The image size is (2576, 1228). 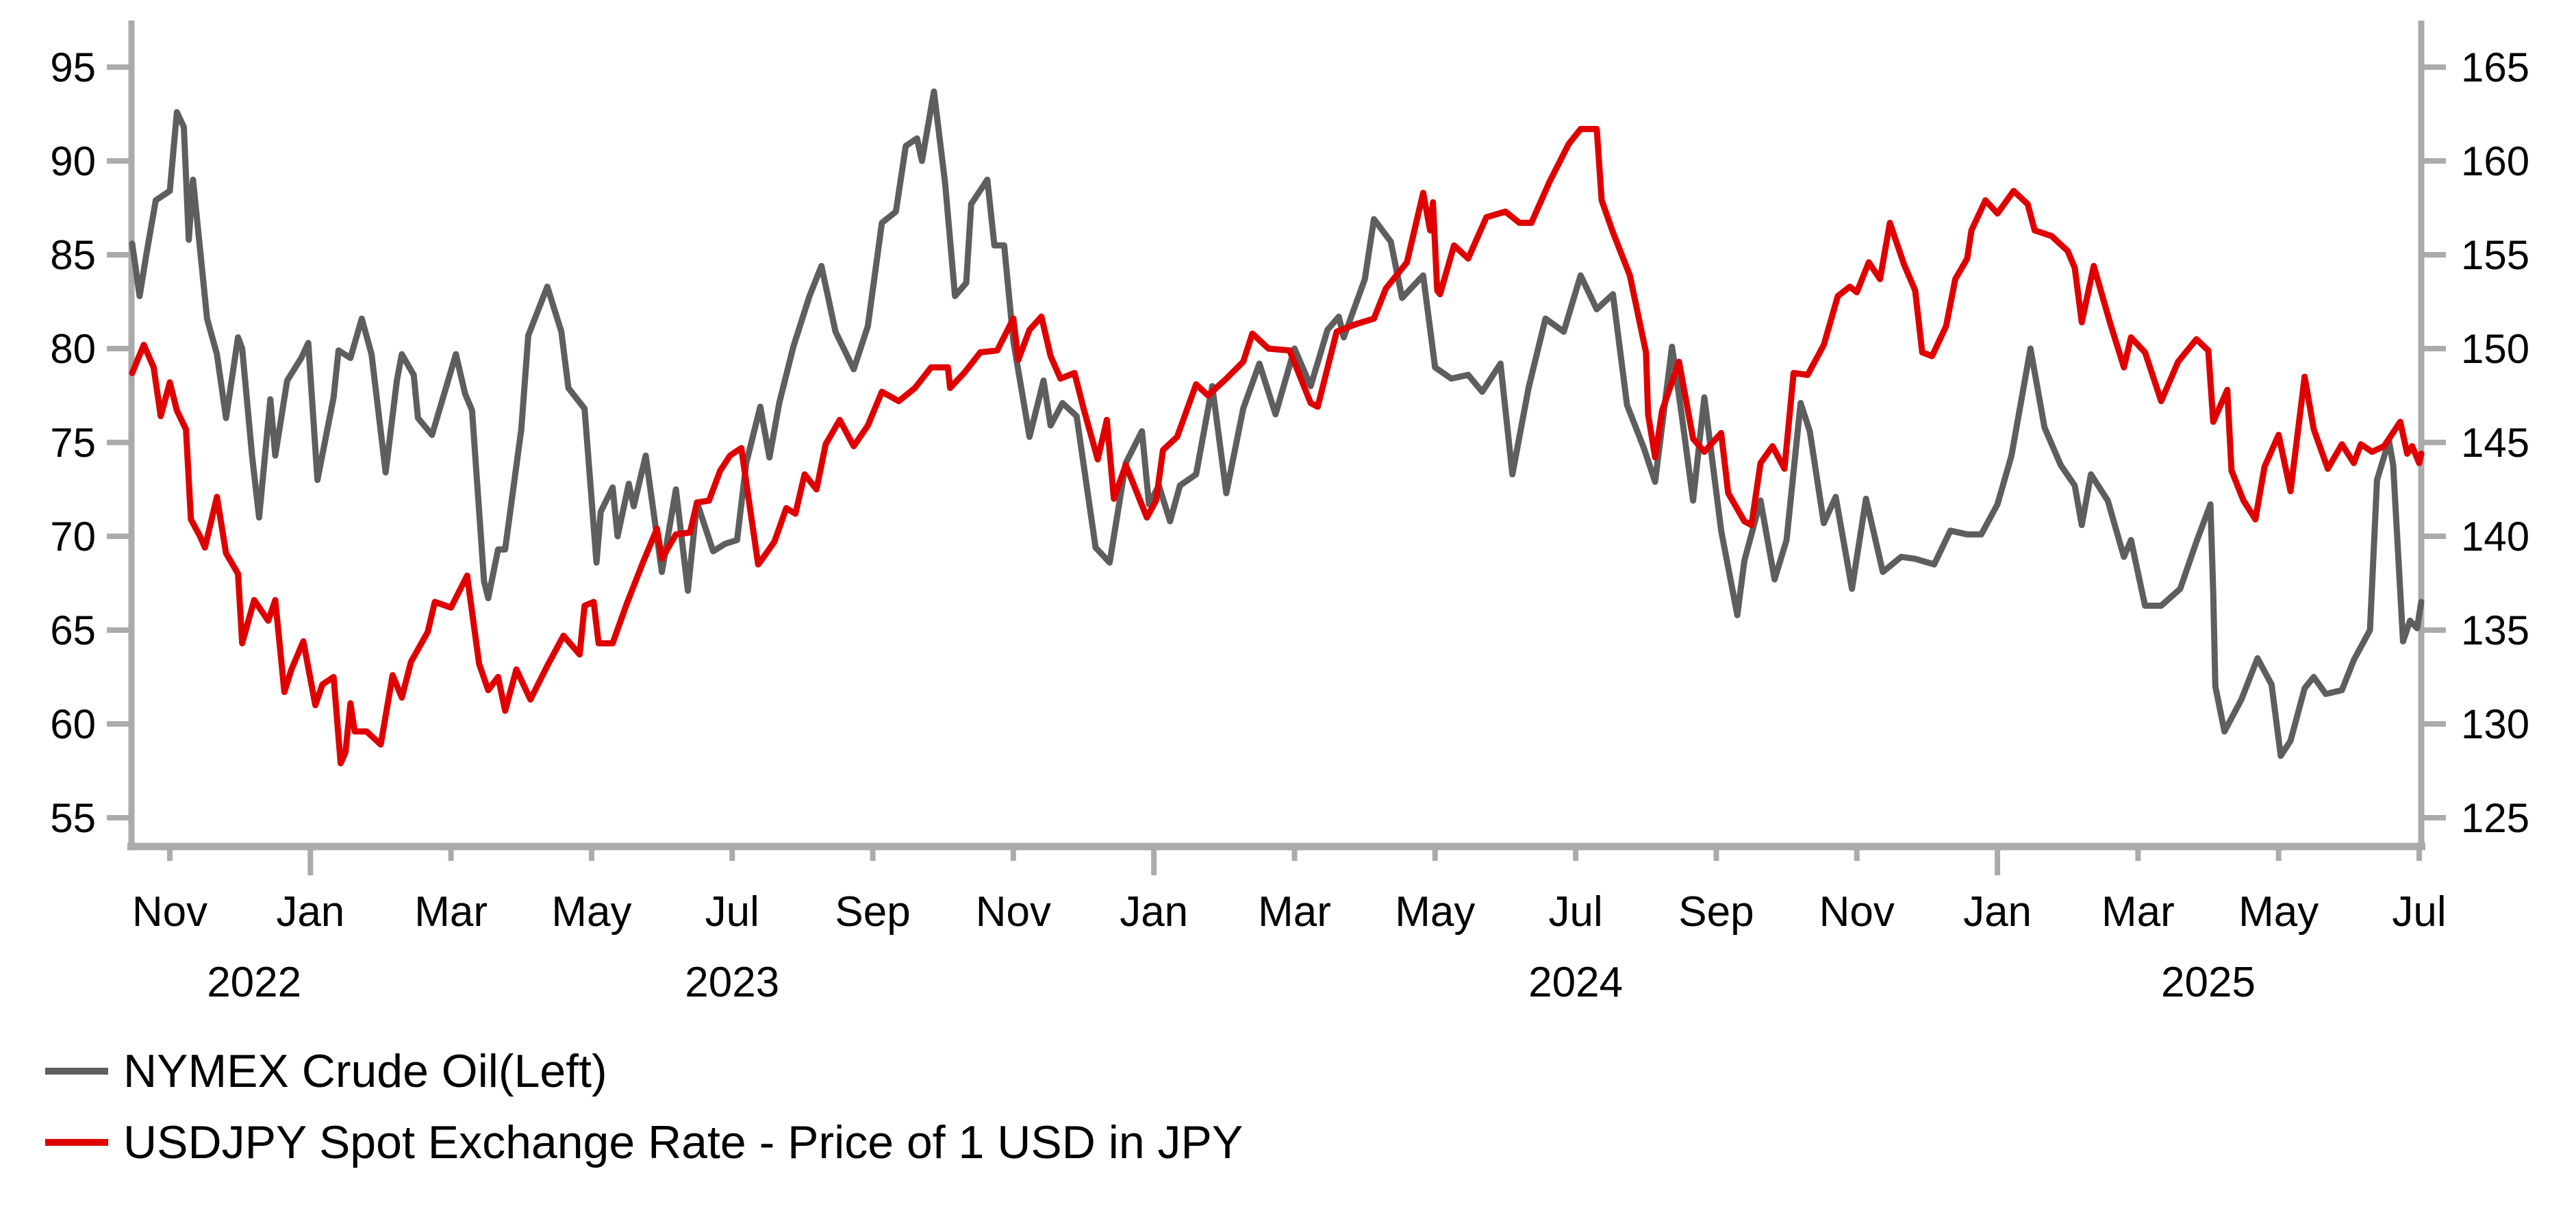 What do you see at coordinates (1576, 983) in the screenshot?
I see `x-year-label: 2024` at bounding box center [1576, 983].